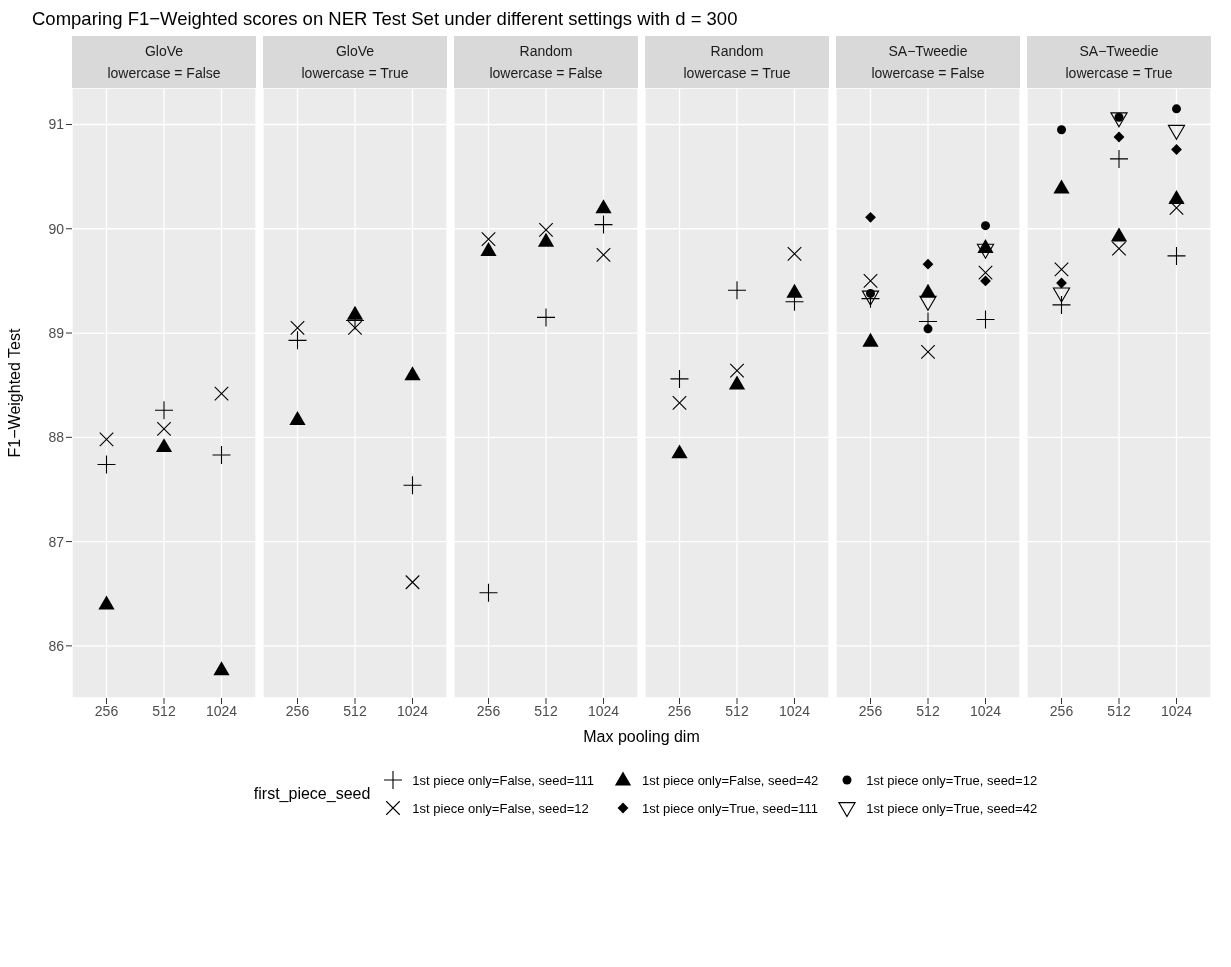 The width and height of the screenshot is (1231, 967). Describe the element at coordinates (385, 19) in the screenshot. I see `text: Comparing F1−Weighted scores on NER Test Set under different settings with d = 300` at that location.